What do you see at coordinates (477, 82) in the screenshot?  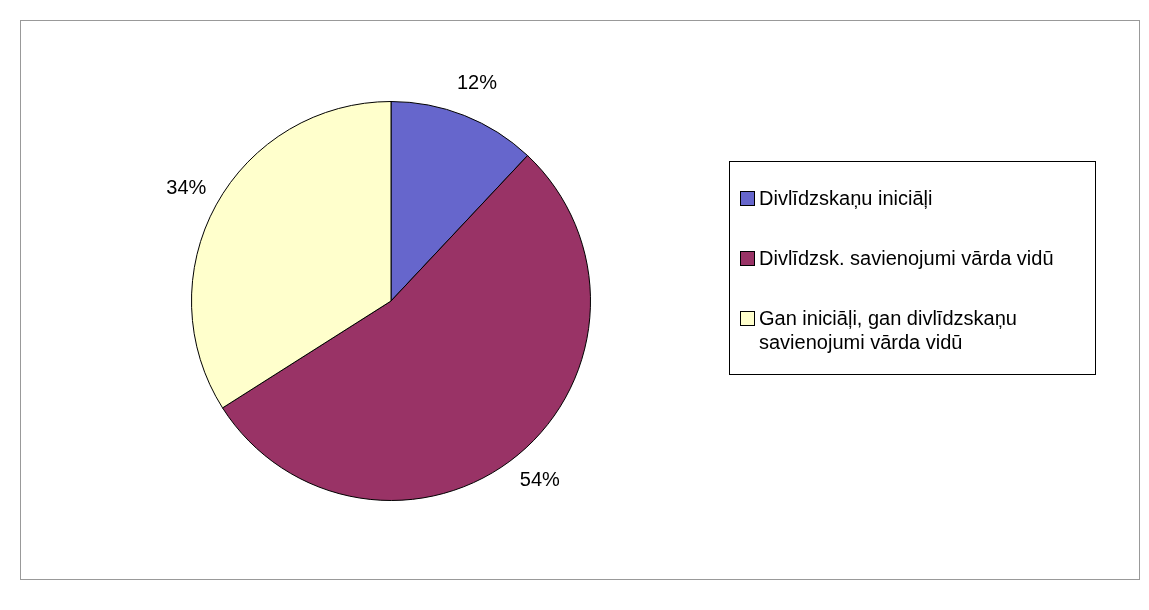 I see `data-label: 12%` at bounding box center [477, 82].